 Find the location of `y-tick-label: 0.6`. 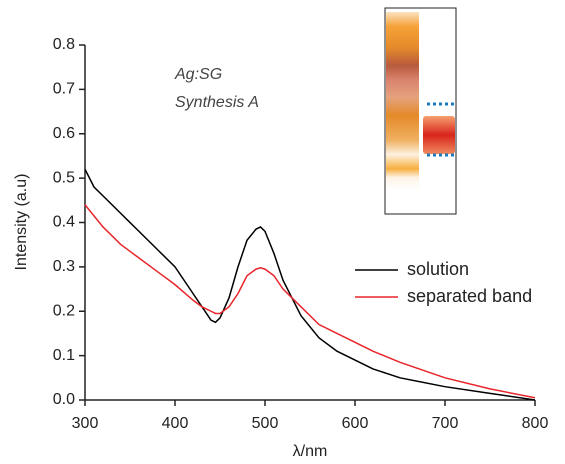

y-tick-label: 0.6 is located at coordinates (64, 133).